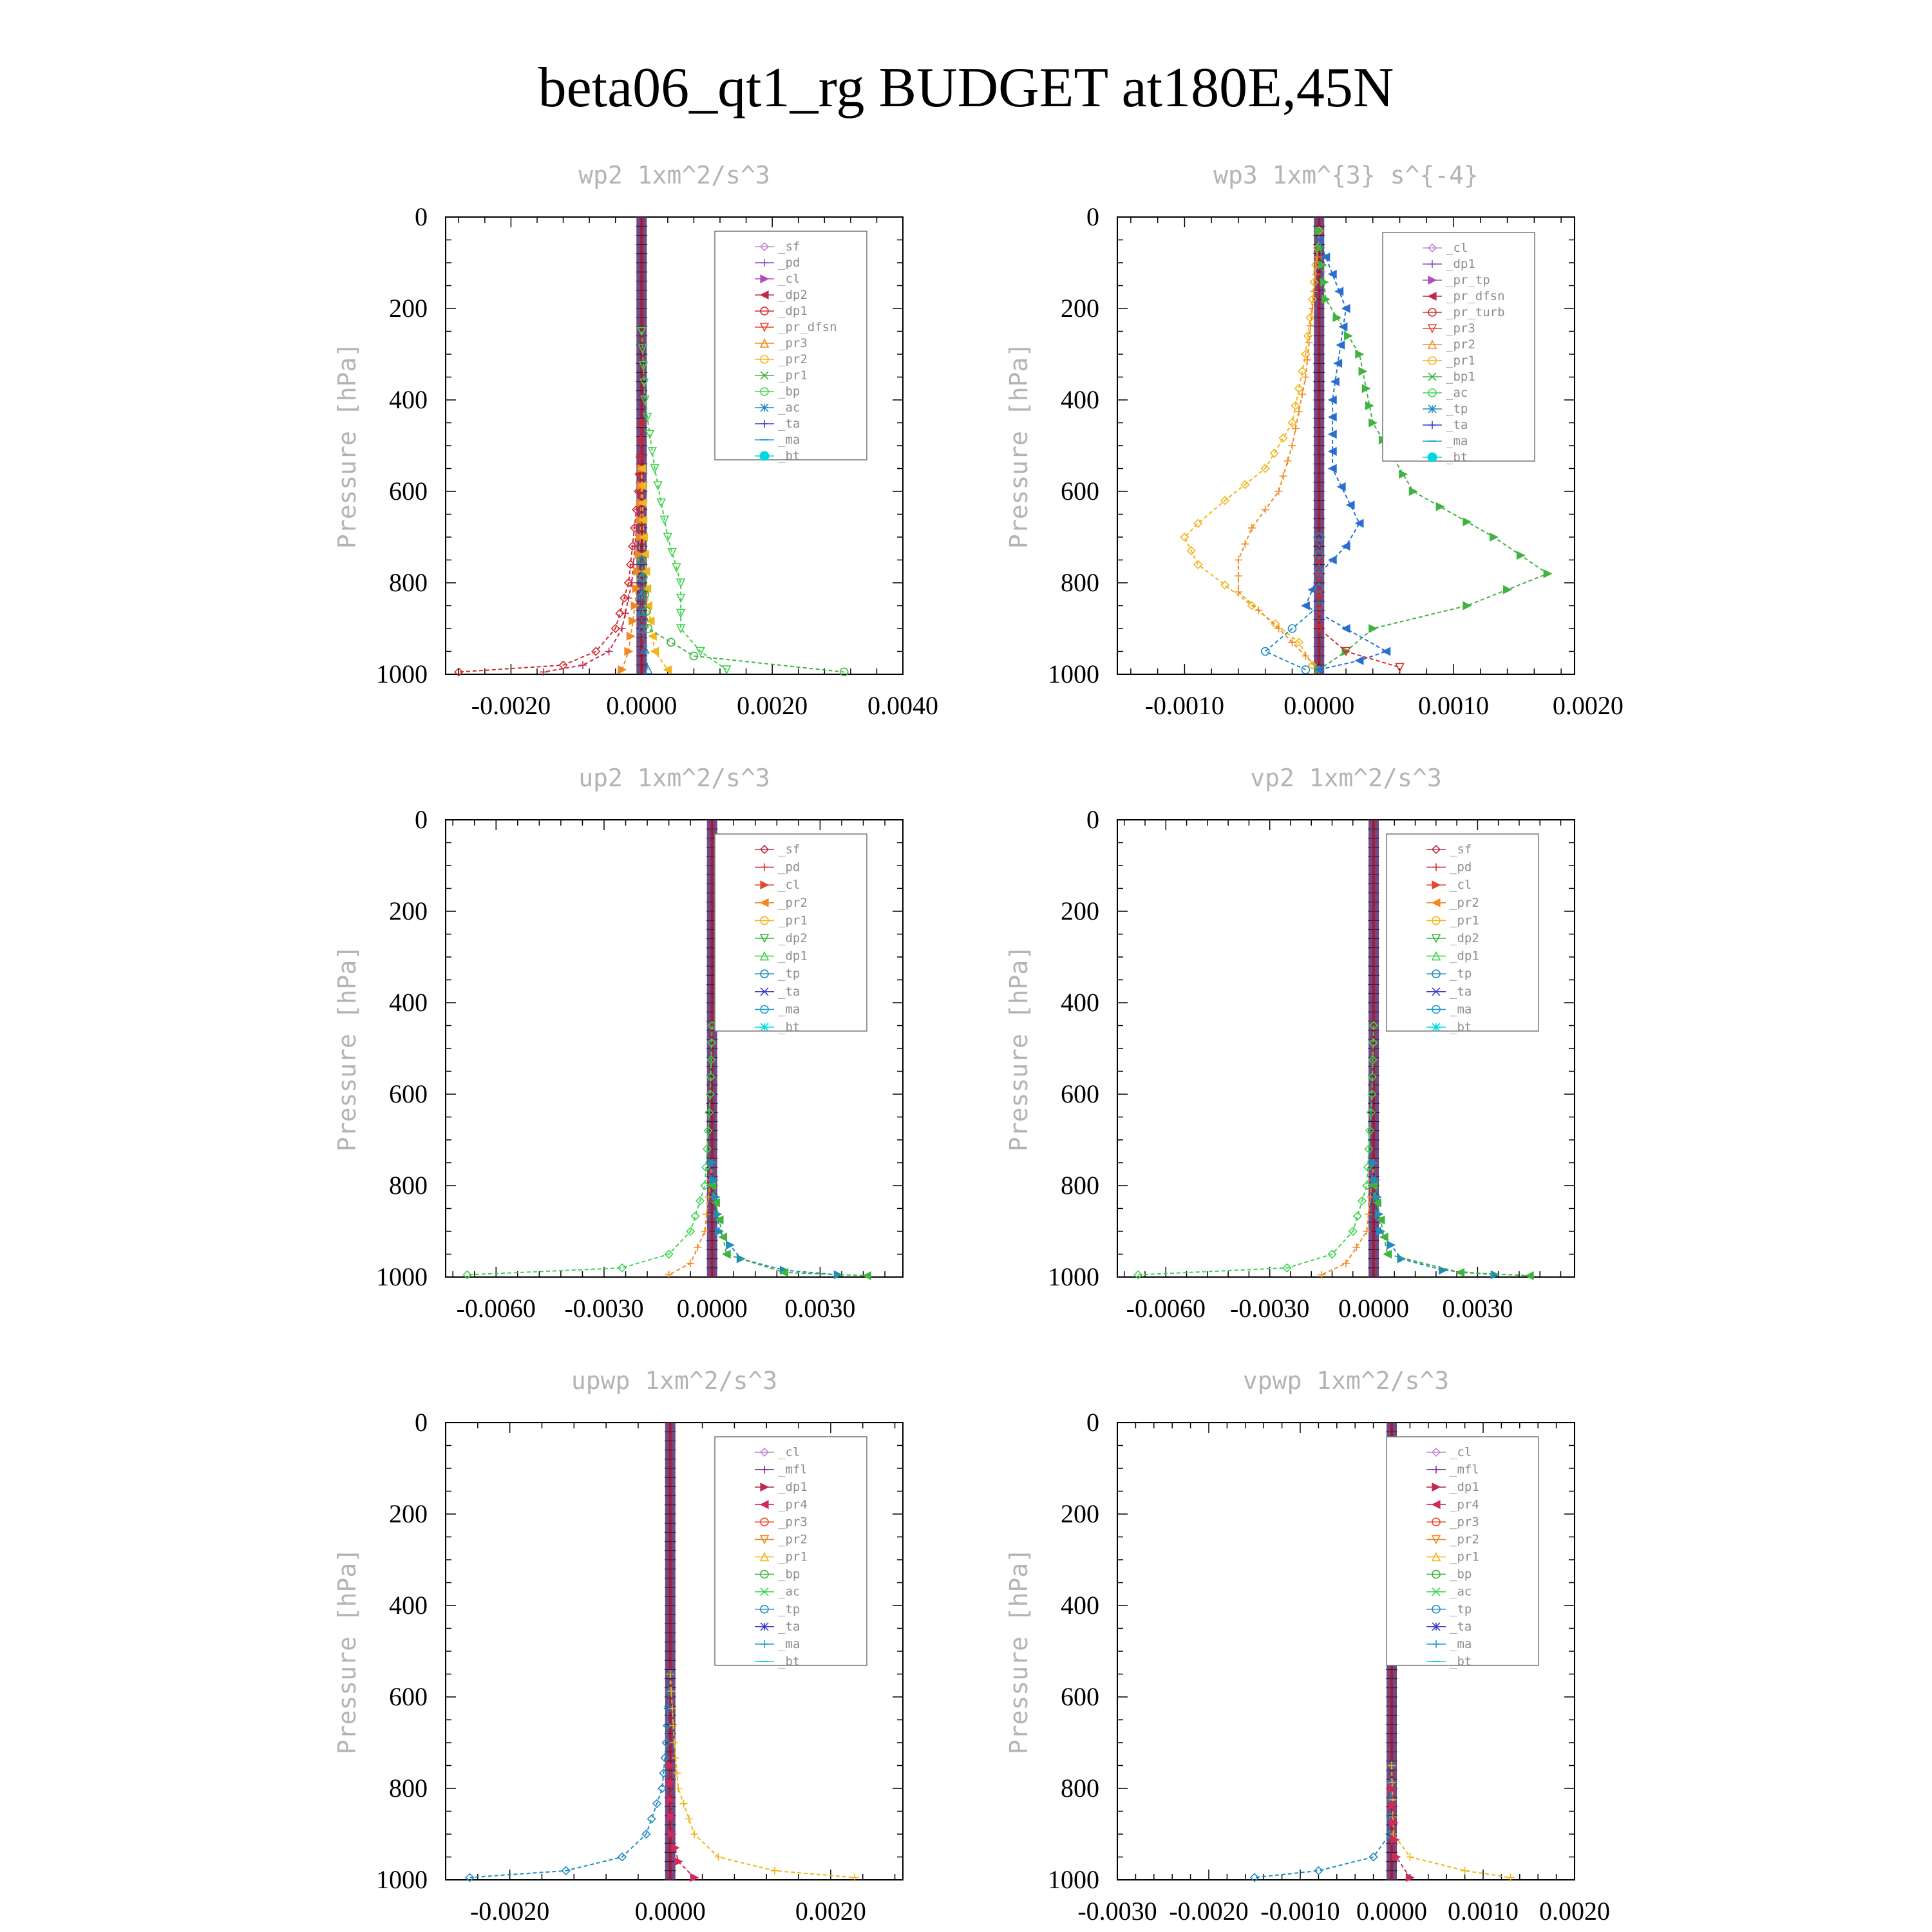 The height and width of the screenshot is (1932, 1932). I want to click on legend-label: _sf, so click(1461, 849).